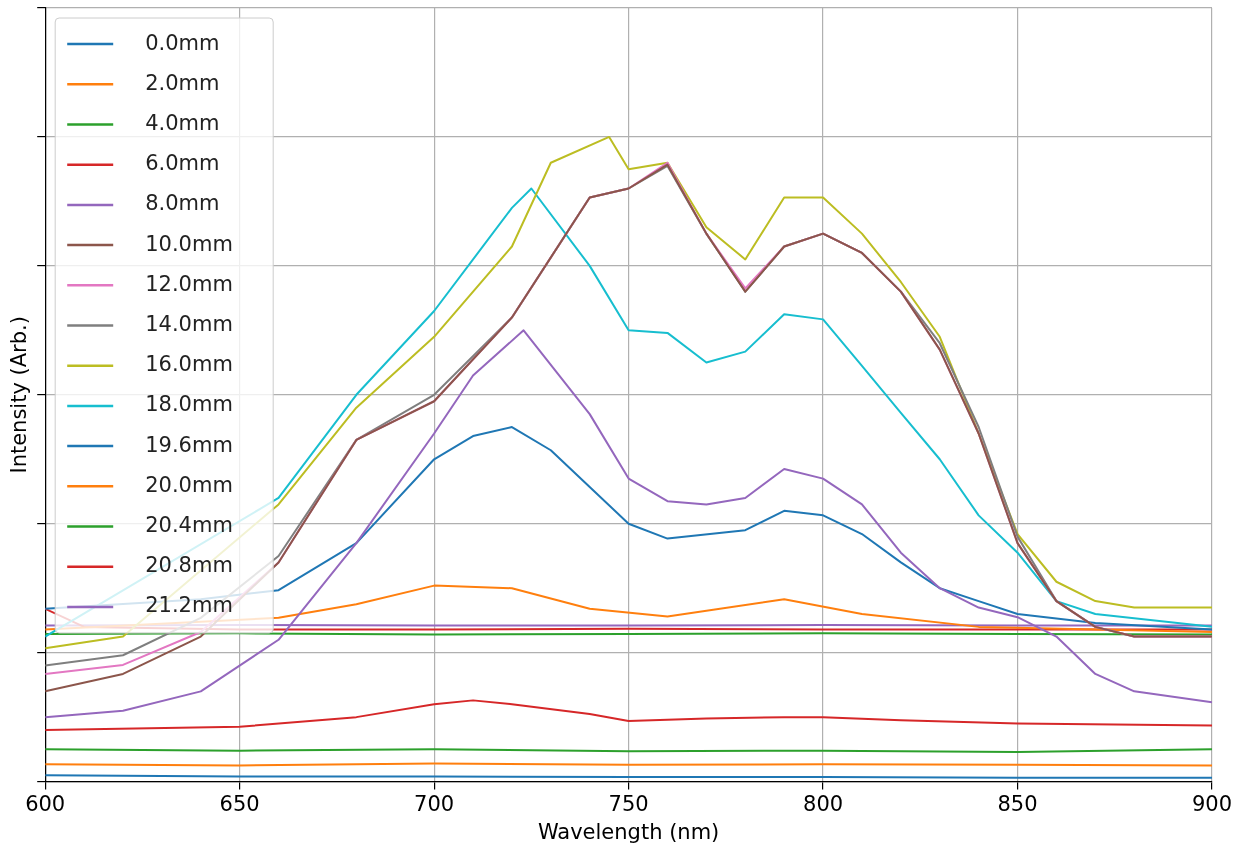  Describe the element at coordinates (19, 395) in the screenshot. I see `y-axis-title: Intensity (Arb.)` at that location.